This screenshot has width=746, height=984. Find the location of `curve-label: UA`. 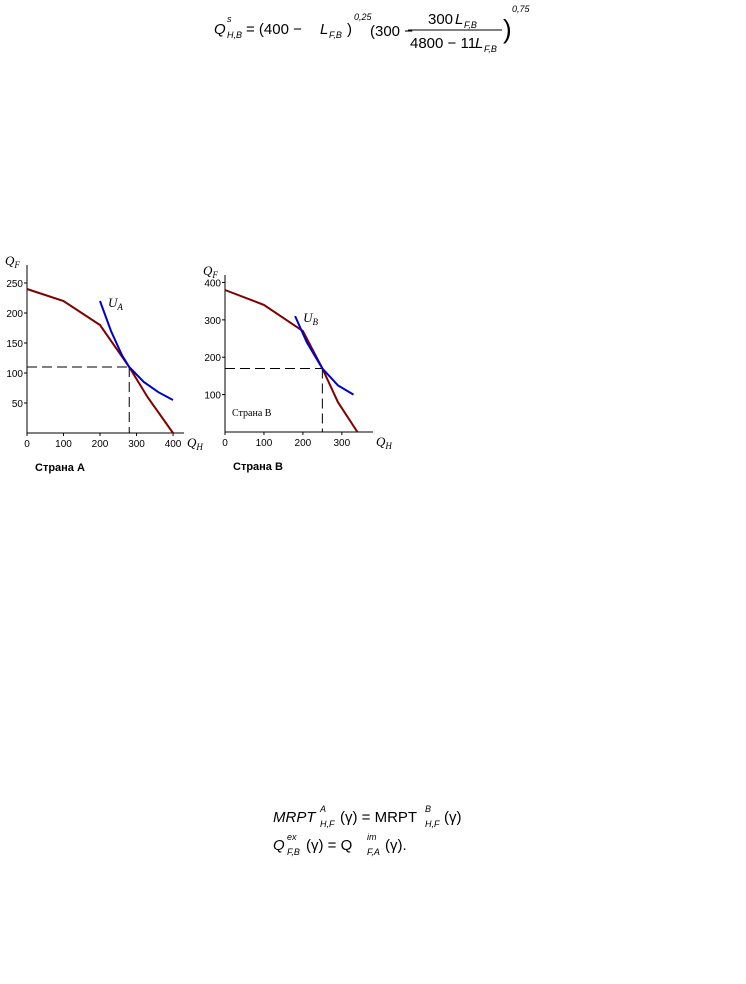

curve-label: UA is located at coordinates (115, 303).